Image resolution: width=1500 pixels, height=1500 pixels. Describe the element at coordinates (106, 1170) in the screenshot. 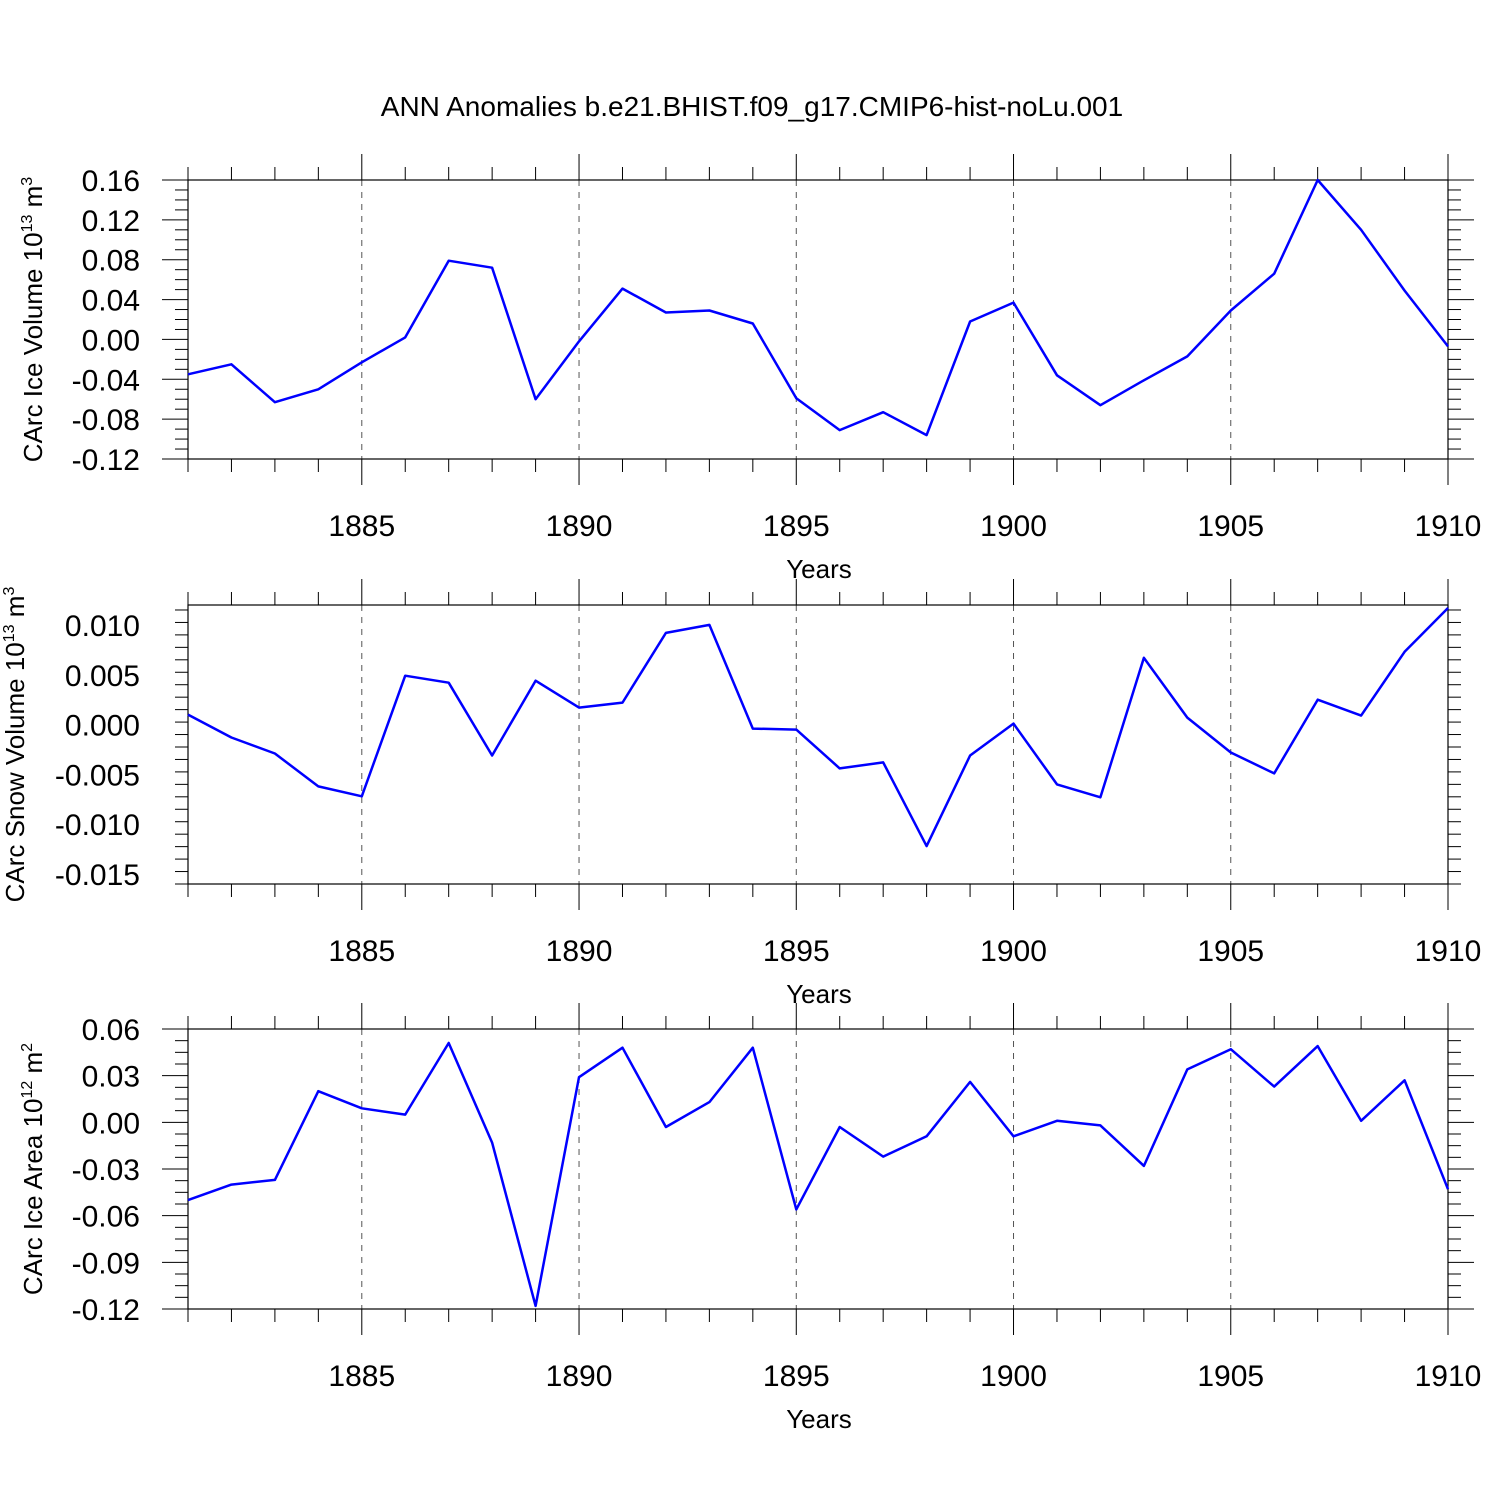

I see `y-tick-label: -0.03` at that location.